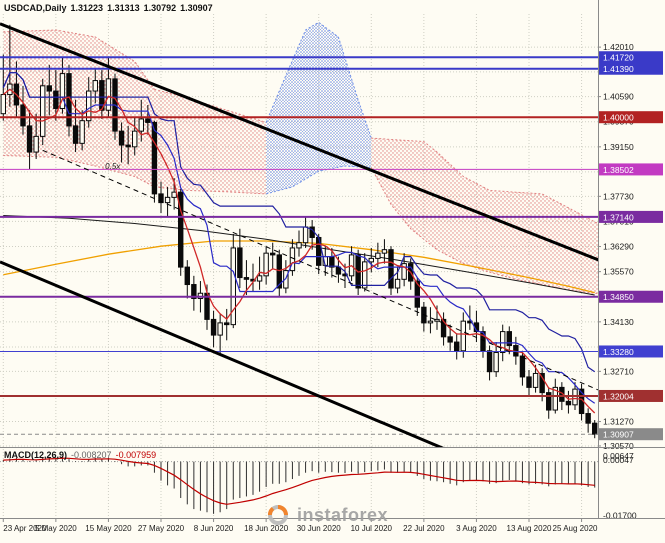 This screenshot has height=543, width=665. What do you see at coordinates (266, 528) in the screenshot?
I see `x-axis-label: 18 Jun 2020` at bounding box center [266, 528].